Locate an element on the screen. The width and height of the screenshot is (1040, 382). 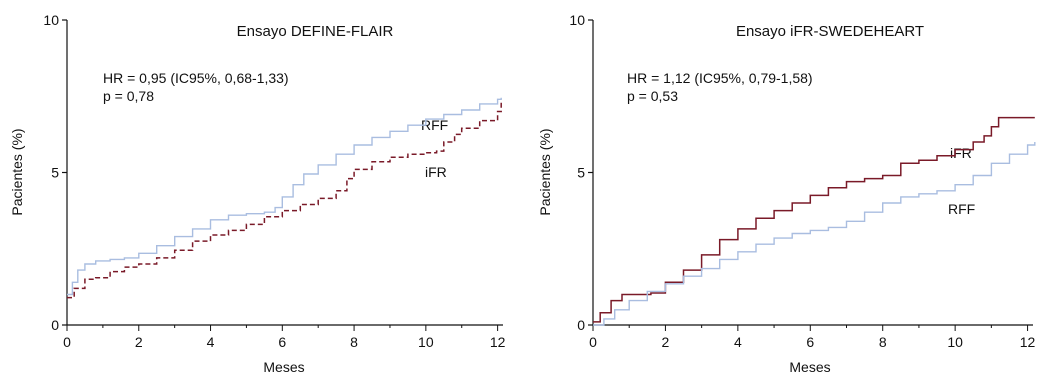
p-value-annotation: p = 0,53 is located at coordinates (652, 96).